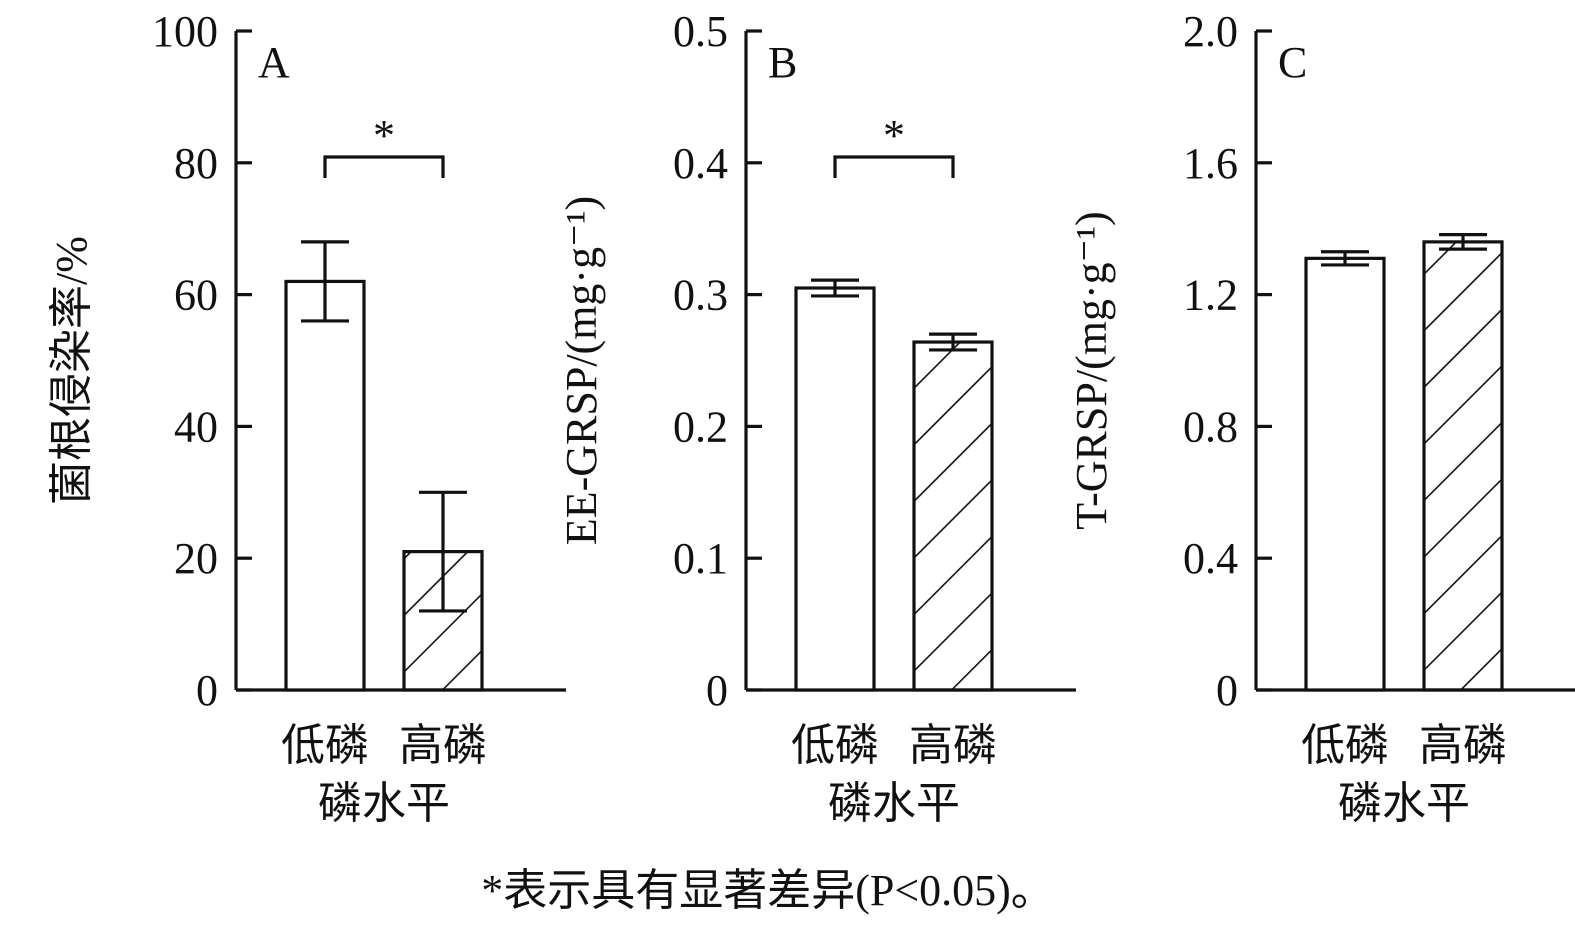 This screenshot has width=1575, height=933. I want to click on panel-label: B, so click(782, 62).